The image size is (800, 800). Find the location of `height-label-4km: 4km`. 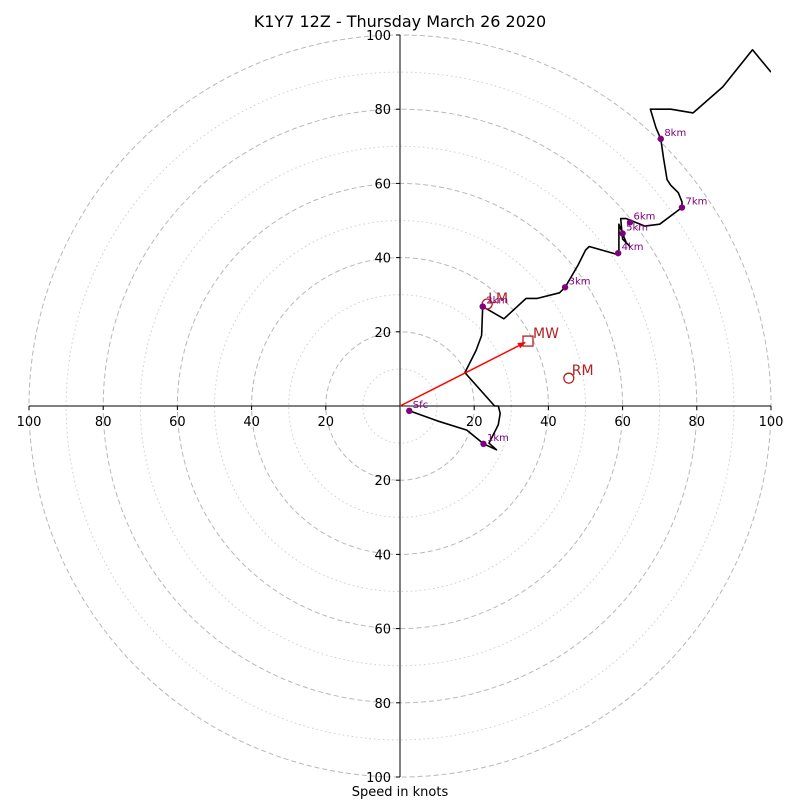

height-label-4km: 4km is located at coordinates (633, 247).